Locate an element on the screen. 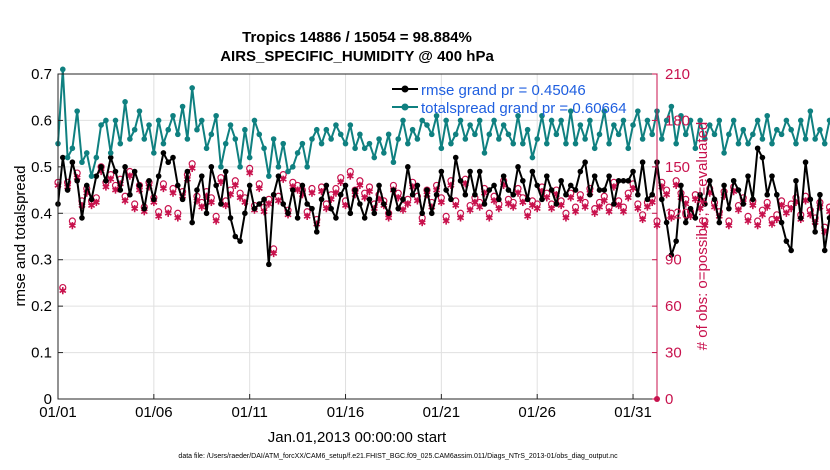  y-tick-label-right: 30 is located at coordinates (673, 353).